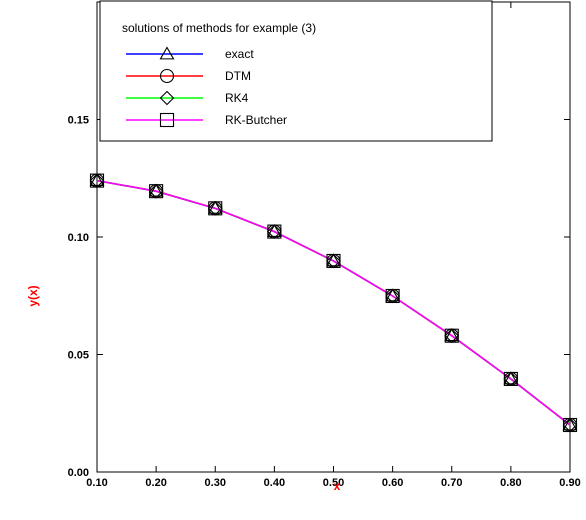 This screenshot has width=586, height=520. Describe the element at coordinates (167, 53) in the screenshot. I see `legend-marker-exact` at that location.